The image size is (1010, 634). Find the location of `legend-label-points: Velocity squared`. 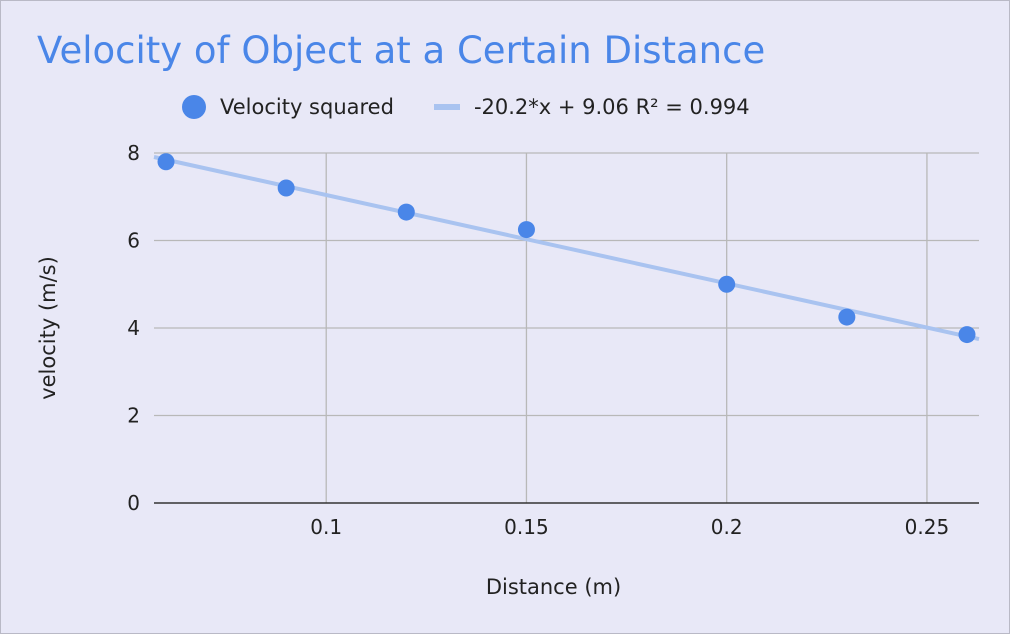

legend-label-points: Velocity squared is located at coordinates (307, 107).